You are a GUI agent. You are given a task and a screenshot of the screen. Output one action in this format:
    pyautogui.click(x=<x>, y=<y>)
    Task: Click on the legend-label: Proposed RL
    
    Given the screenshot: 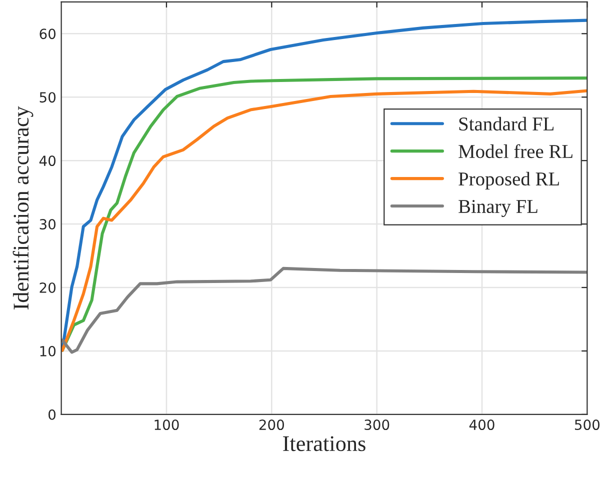 What is the action you would take?
    pyautogui.click(x=508, y=181)
    